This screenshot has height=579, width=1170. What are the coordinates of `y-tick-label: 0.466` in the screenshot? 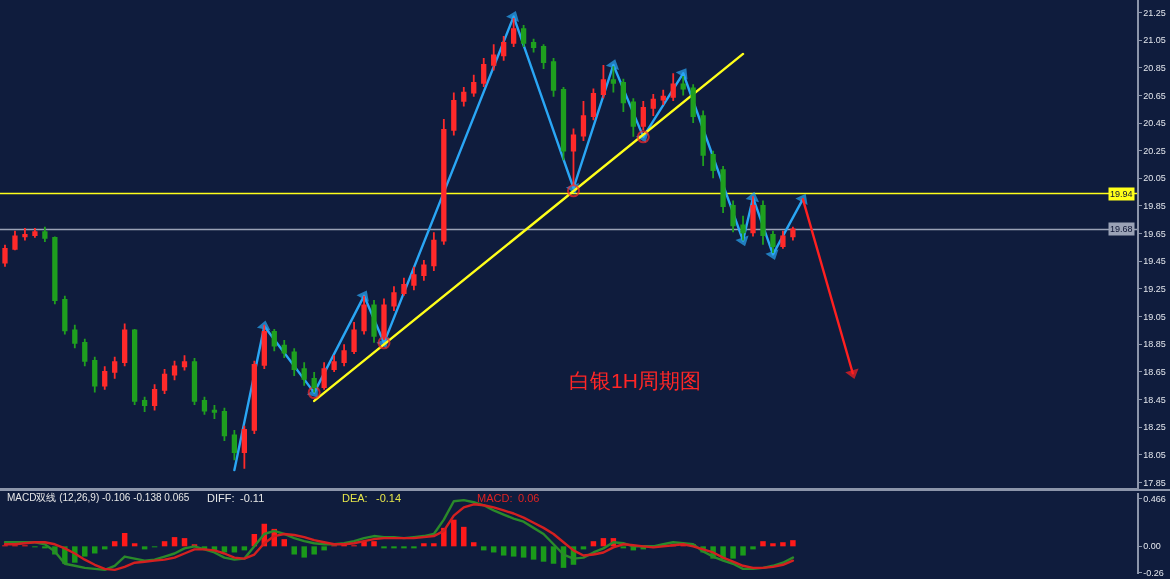 It's located at (1154, 498).